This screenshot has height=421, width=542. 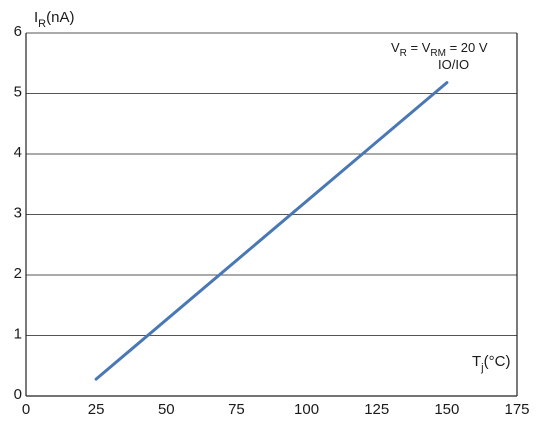 What do you see at coordinates (439, 49) in the screenshot?
I see `condition-annotation: VR = VRM = 20 V` at bounding box center [439, 49].